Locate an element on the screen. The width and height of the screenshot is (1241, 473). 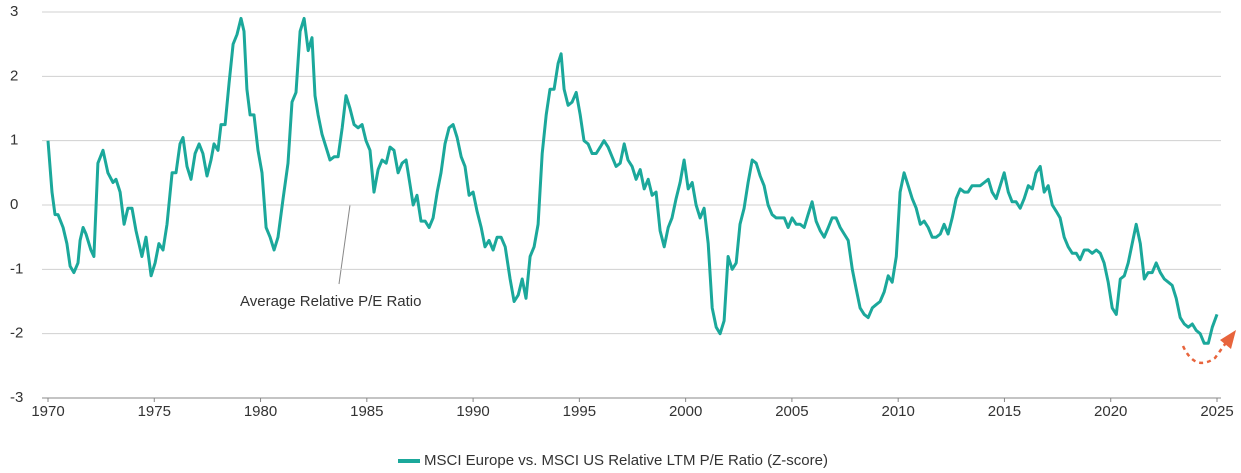
trend-arrow is located at coordinates (1208, 347).